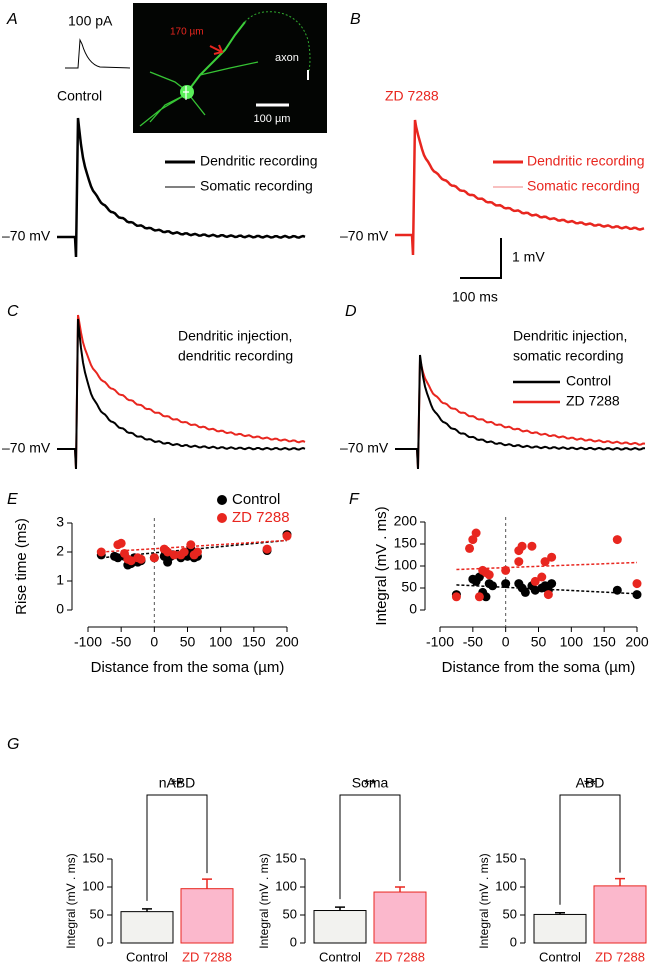  Describe the element at coordinates (187, 32) in the screenshot. I see `distance-label: 170 µm` at that location.